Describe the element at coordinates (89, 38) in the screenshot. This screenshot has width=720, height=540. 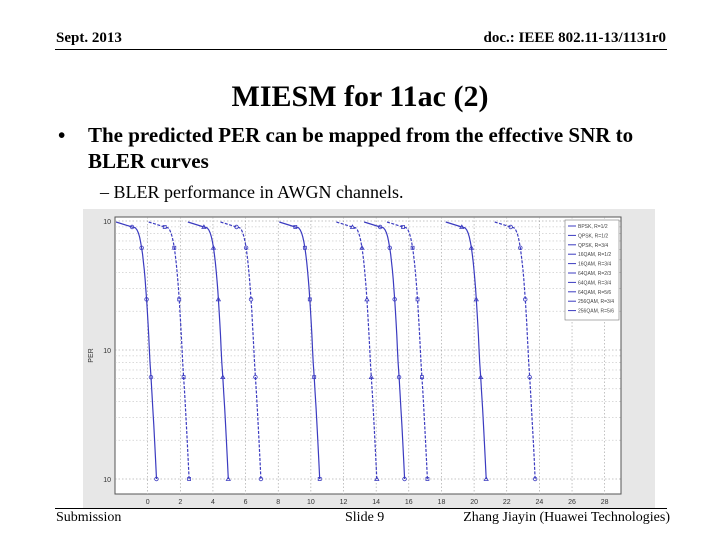
I see `header-date: Sept. 2013` at that location.